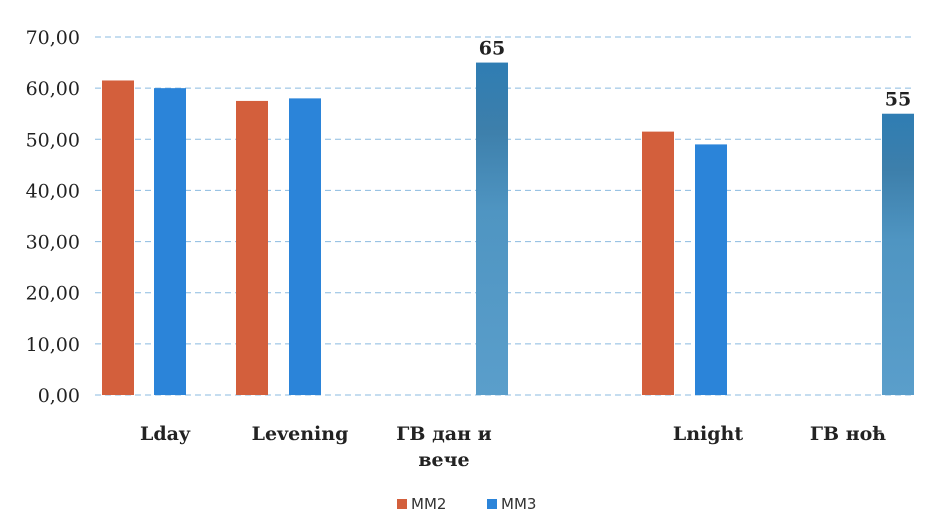  What do you see at coordinates (165, 434) in the screenshot?
I see `x-tick-label: Lday` at bounding box center [165, 434].